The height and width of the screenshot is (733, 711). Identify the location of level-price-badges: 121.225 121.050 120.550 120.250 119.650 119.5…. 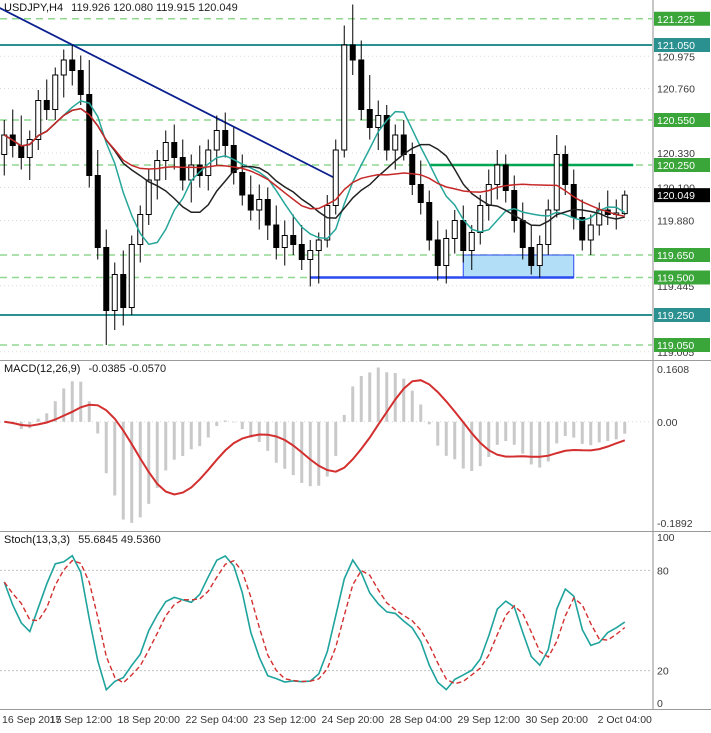
(682, 181).